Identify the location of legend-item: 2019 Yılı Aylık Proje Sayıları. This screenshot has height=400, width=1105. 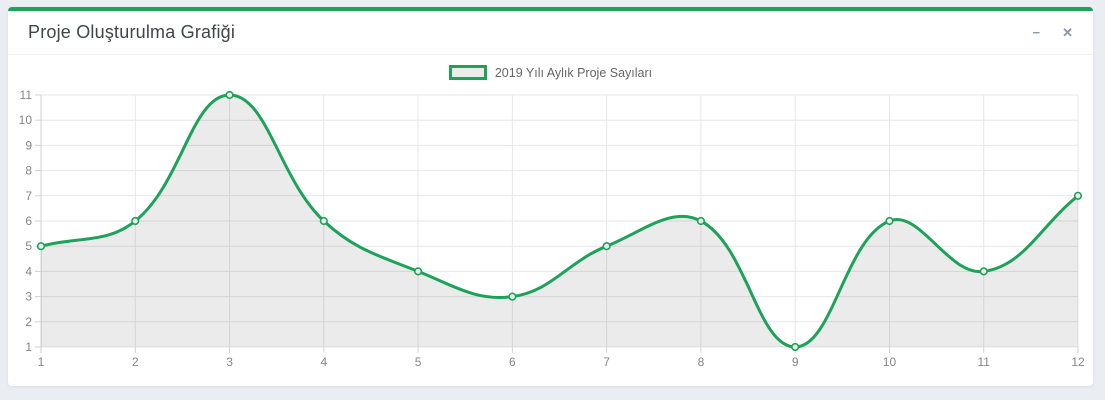
(550, 72).